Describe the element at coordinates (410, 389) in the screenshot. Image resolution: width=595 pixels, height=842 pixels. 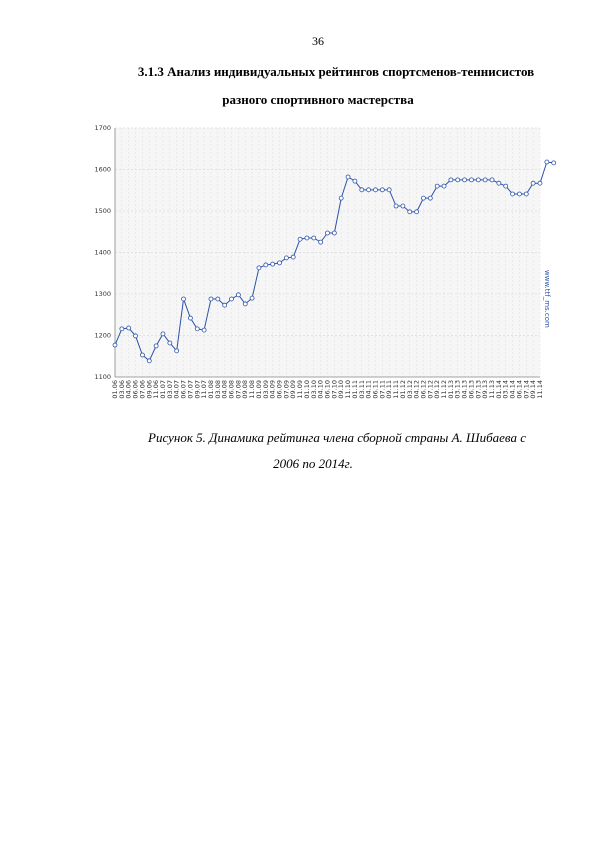
I see `x-tick-label: 03.12` at that location.